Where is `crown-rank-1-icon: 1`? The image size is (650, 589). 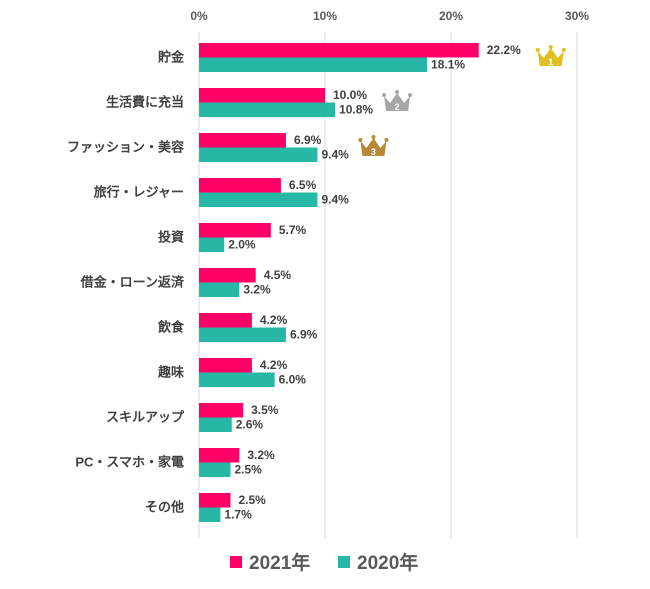 crown-rank-1-icon: 1 is located at coordinates (550, 56).